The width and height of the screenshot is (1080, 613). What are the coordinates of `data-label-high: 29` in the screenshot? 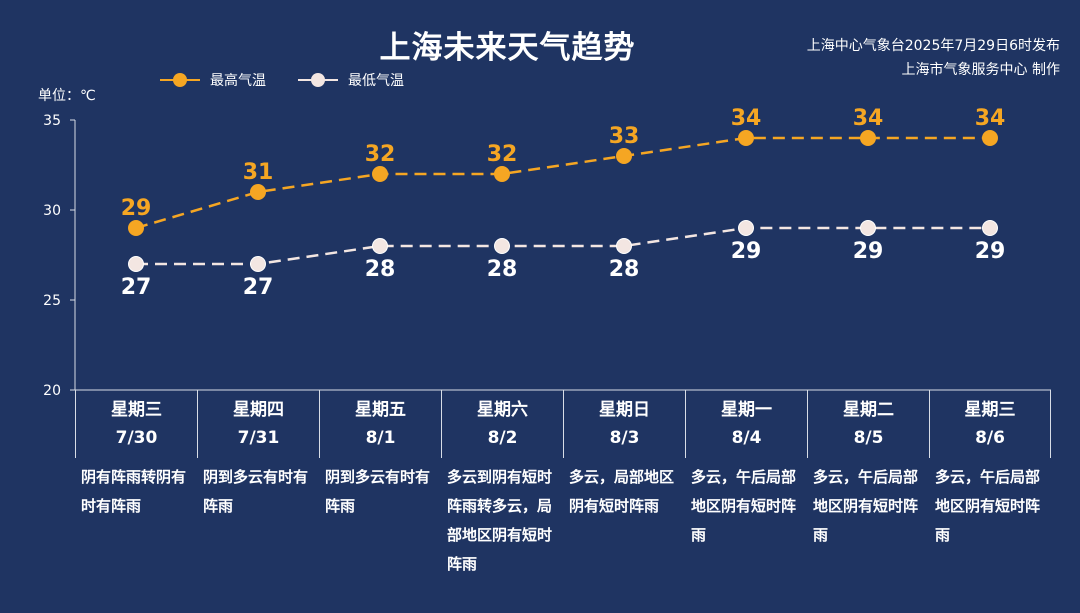 It's located at (136, 208).